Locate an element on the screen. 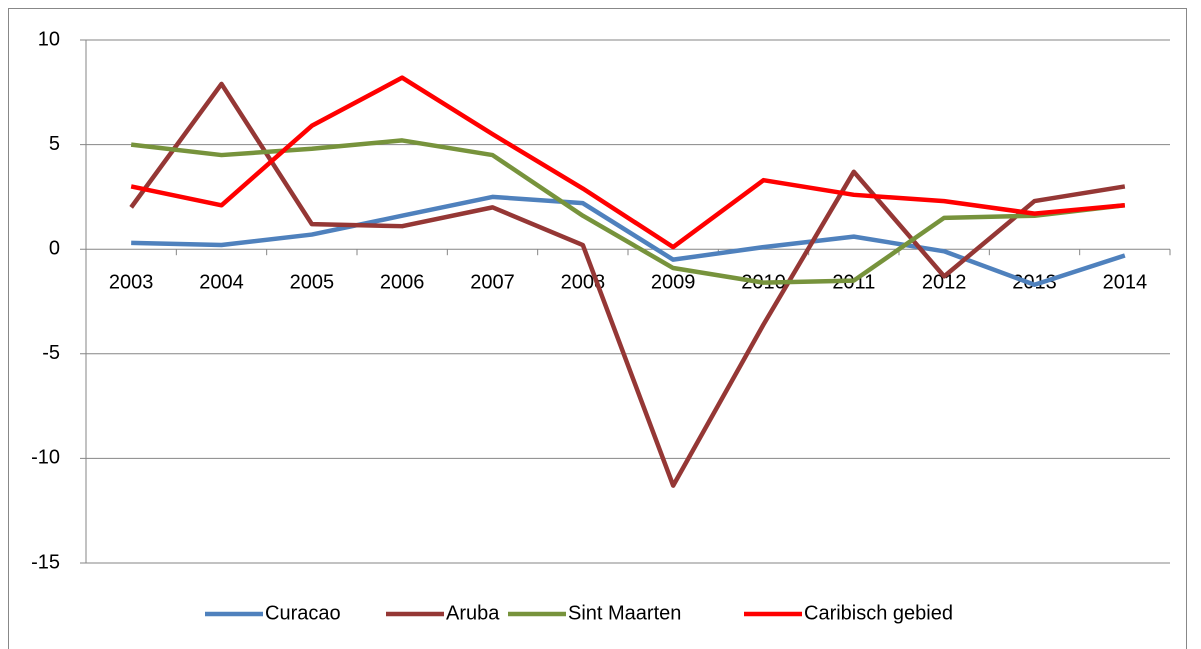 This screenshot has width=1201, height=649. x-tick-label: 2012 is located at coordinates (944, 282).